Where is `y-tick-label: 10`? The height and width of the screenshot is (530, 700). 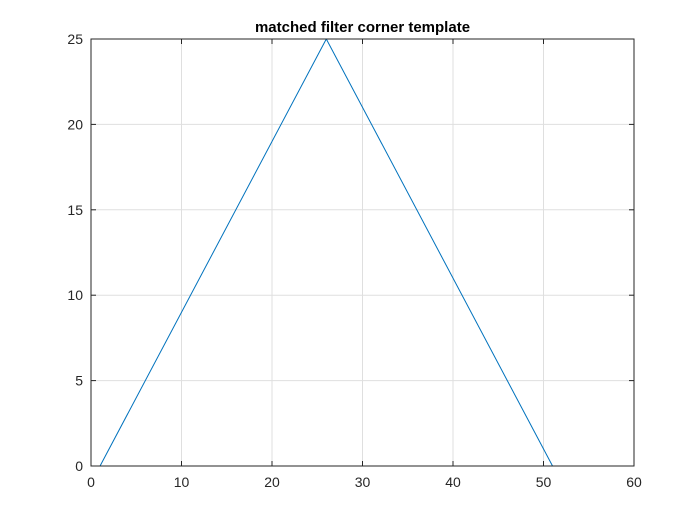
y-tick-label: 10 is located at coordinates (75, 295).